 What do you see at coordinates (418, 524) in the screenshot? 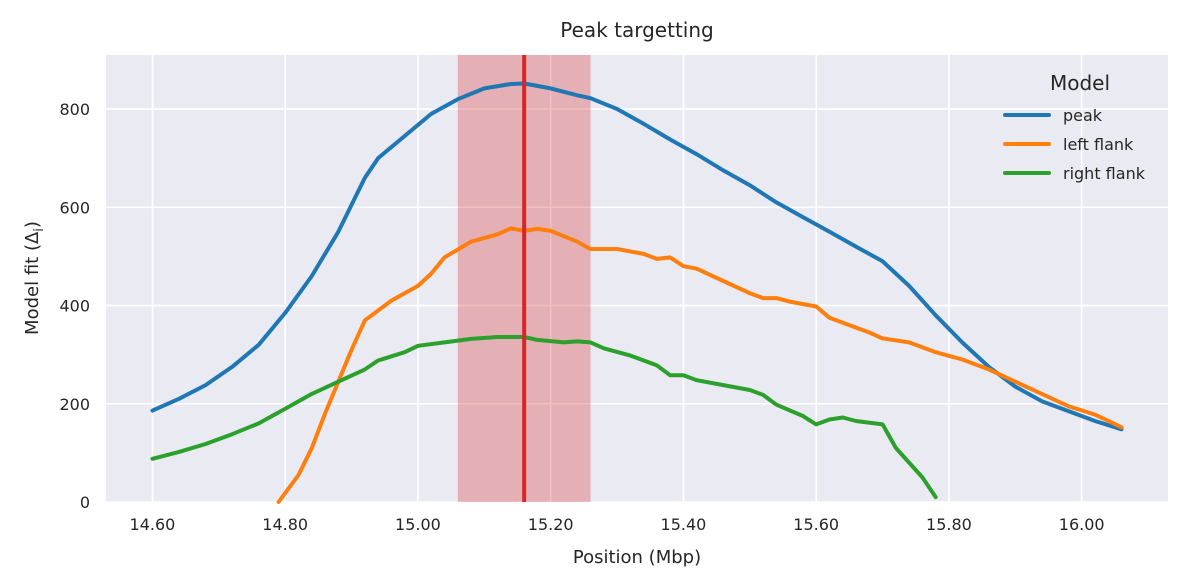
I see `x-tick-label: 15.00` at bounding box center [418, 524].